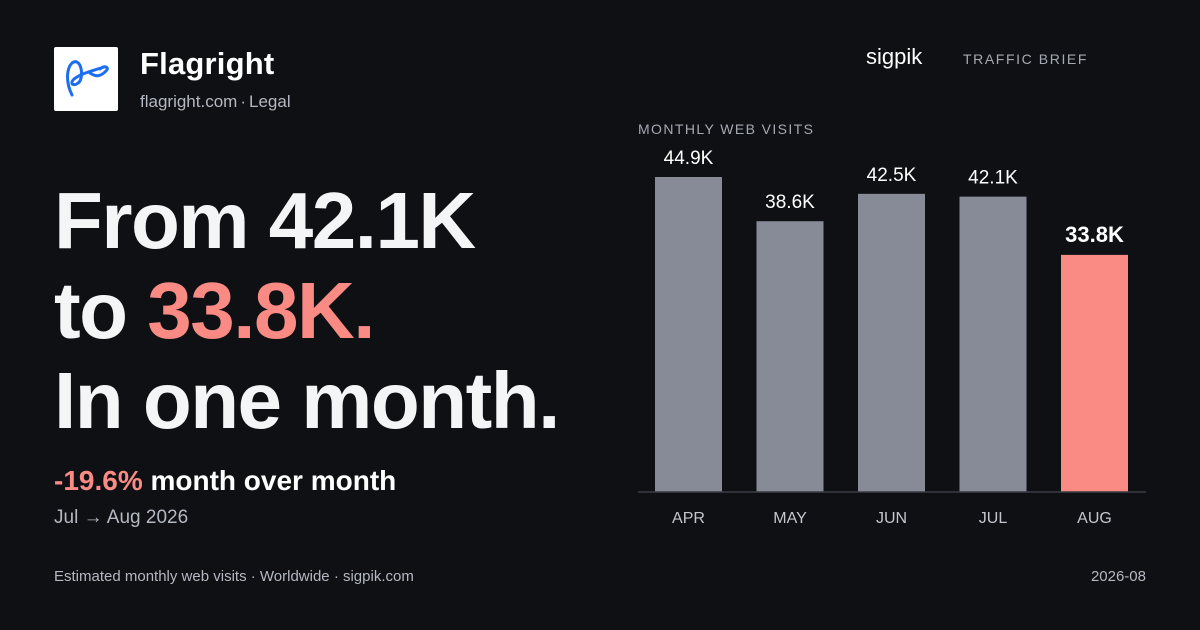 This screenshot has height=630, width=1200. I want to click on headline-line-1: From 42.1K, so click(265, 220).